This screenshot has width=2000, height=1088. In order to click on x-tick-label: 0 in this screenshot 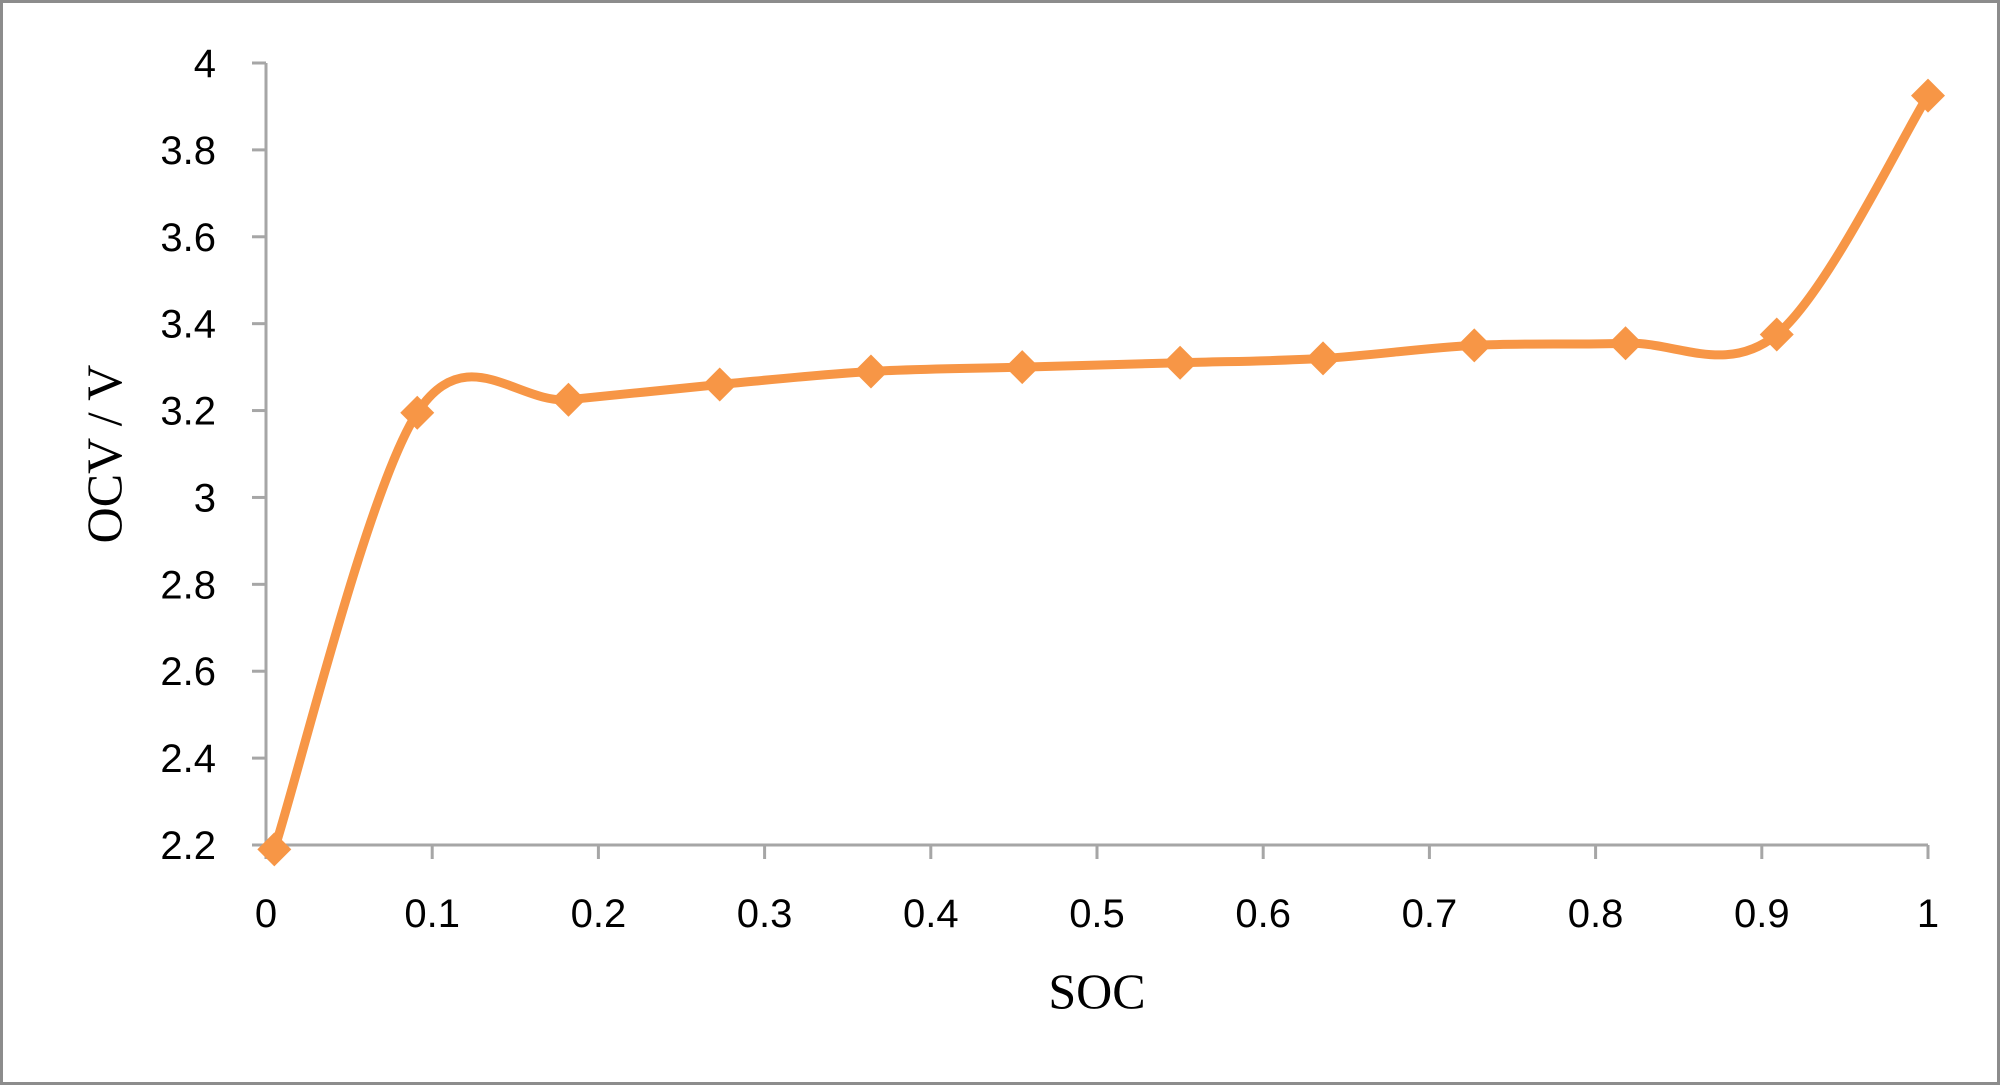, I will do `click(266, 914)`.